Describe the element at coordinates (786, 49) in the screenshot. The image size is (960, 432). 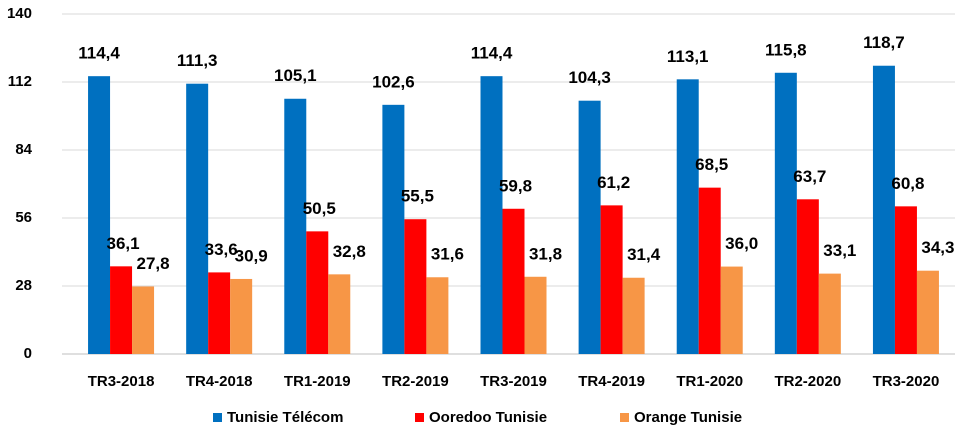
I see `data-label: 115,8` at that location.